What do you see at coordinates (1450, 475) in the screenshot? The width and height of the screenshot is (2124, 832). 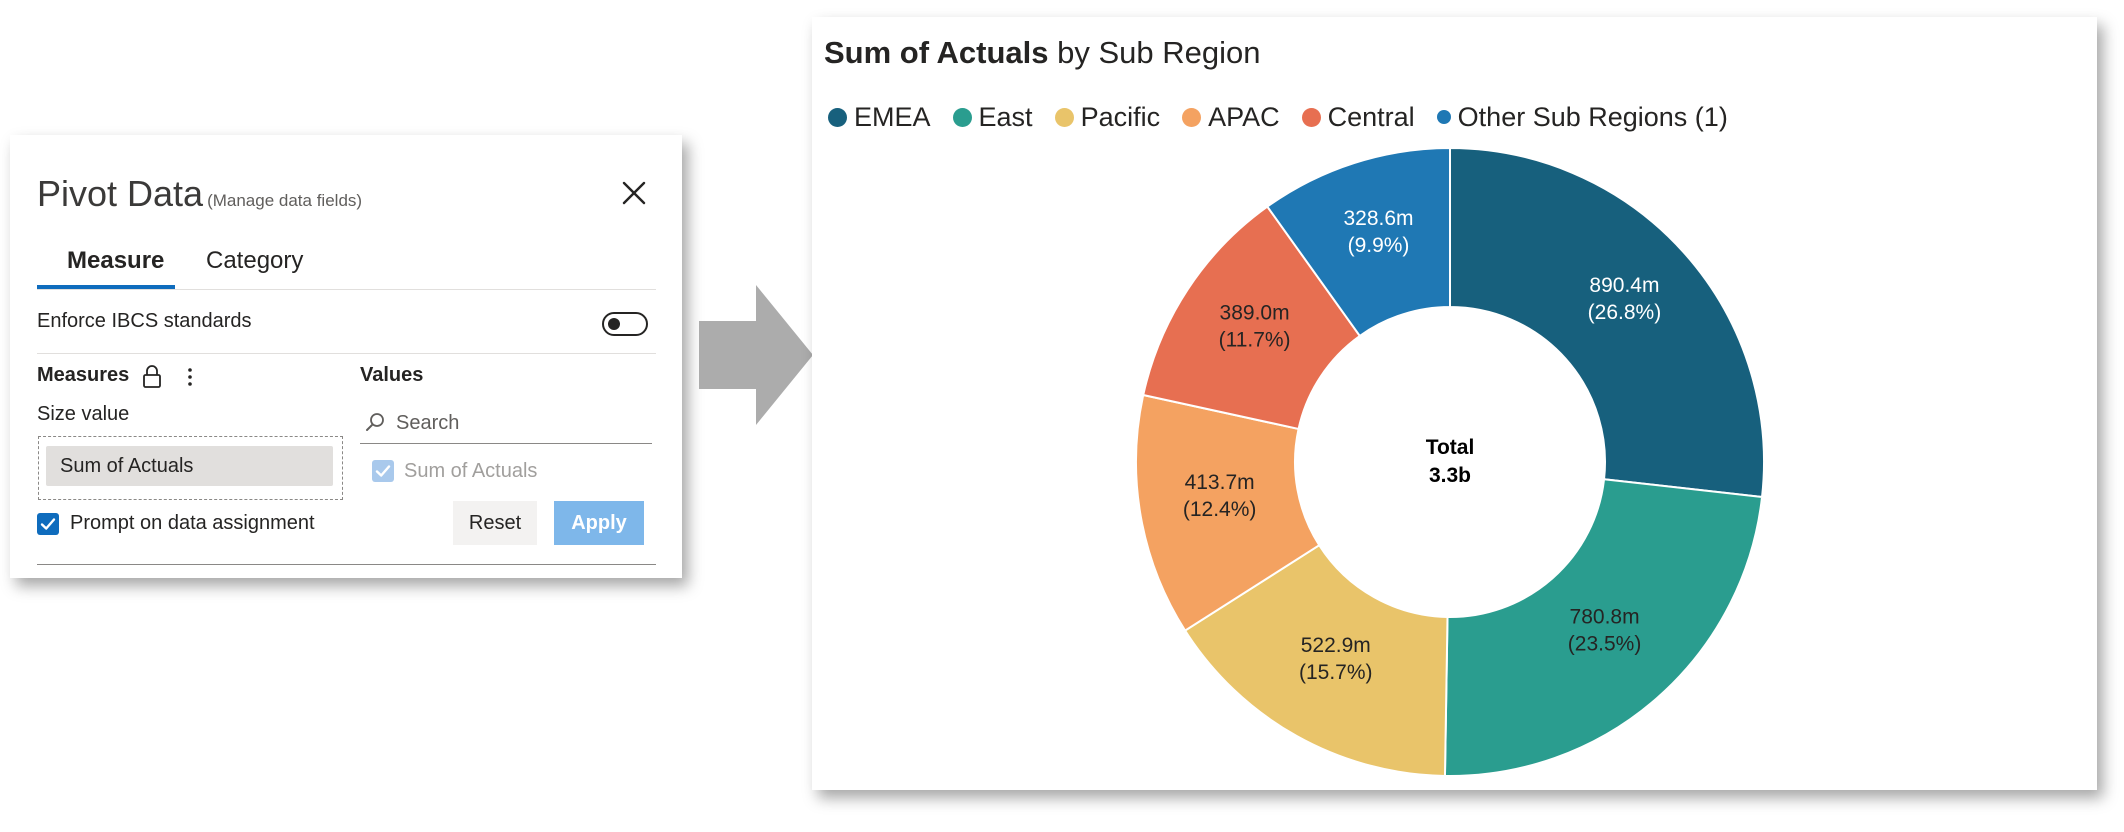 I see `center-total-value: 3.3b` at bounding box center [1450, 475].